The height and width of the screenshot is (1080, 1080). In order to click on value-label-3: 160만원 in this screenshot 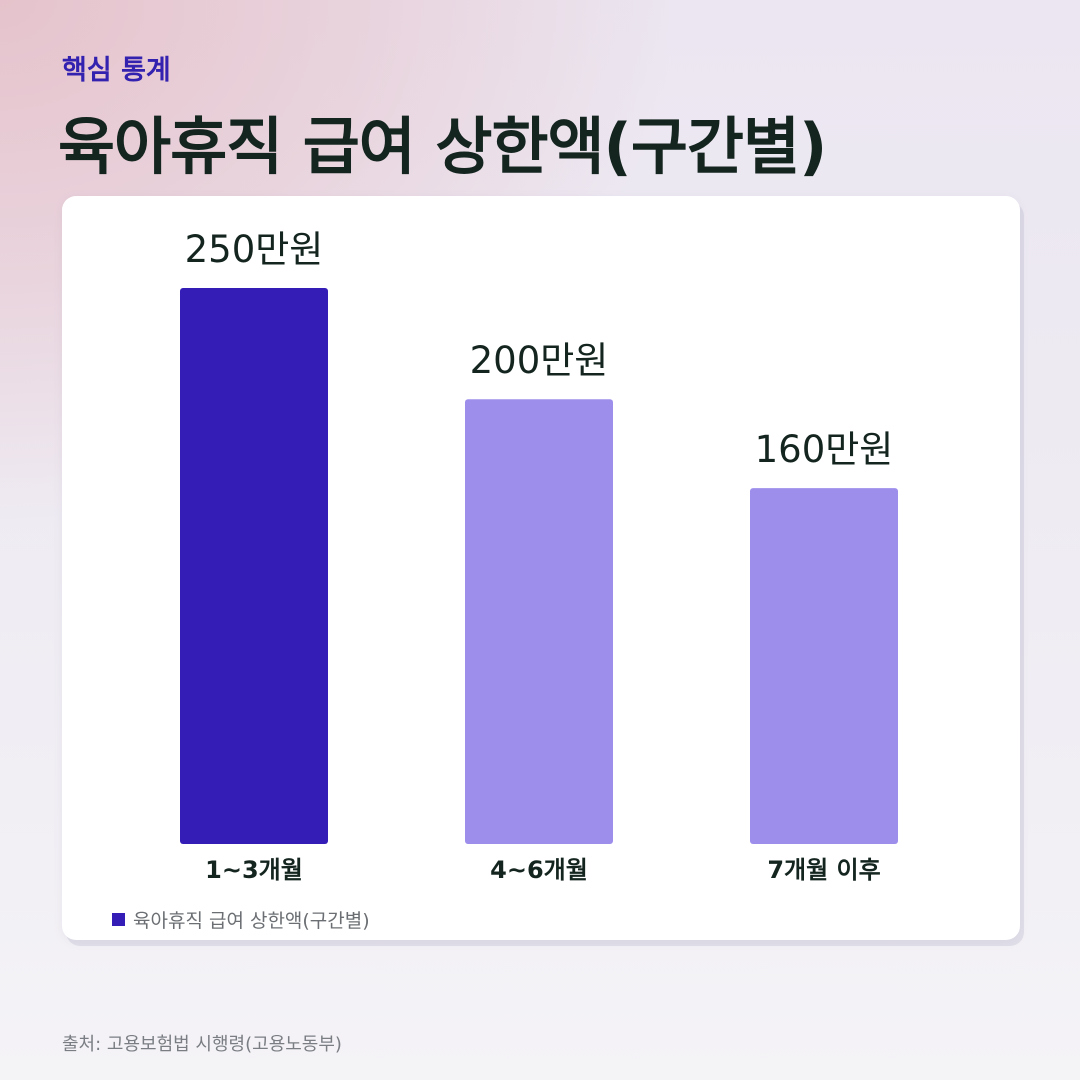, I will do `click(824, 449)`.